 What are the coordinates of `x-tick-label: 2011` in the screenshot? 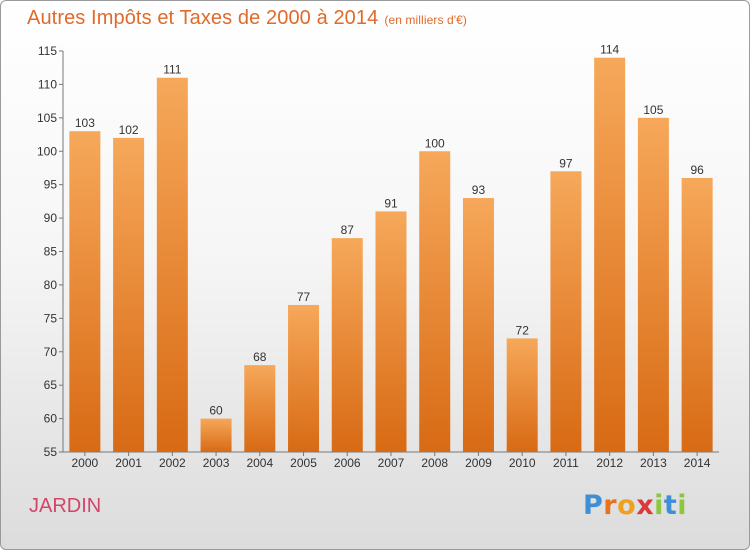 It's located at (566, 463).